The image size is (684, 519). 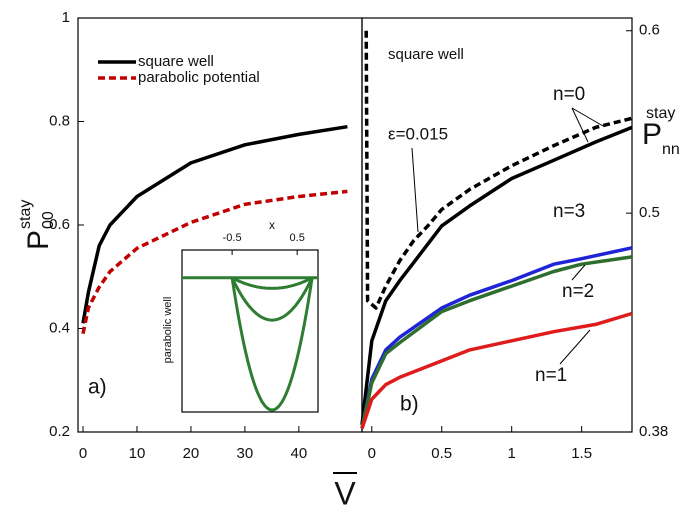 I want to click on panel-label: b), so click(x=409, y=404).